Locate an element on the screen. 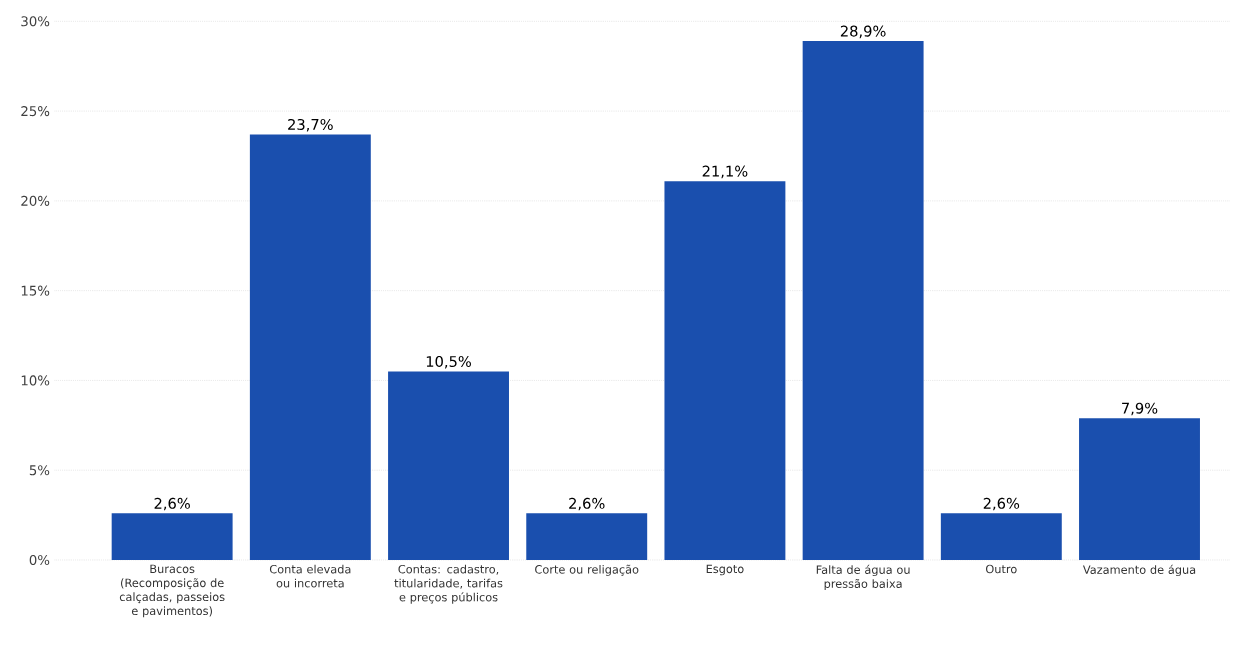  x-tick-label: Vazamento de água is located at coordinates (1139, 570).